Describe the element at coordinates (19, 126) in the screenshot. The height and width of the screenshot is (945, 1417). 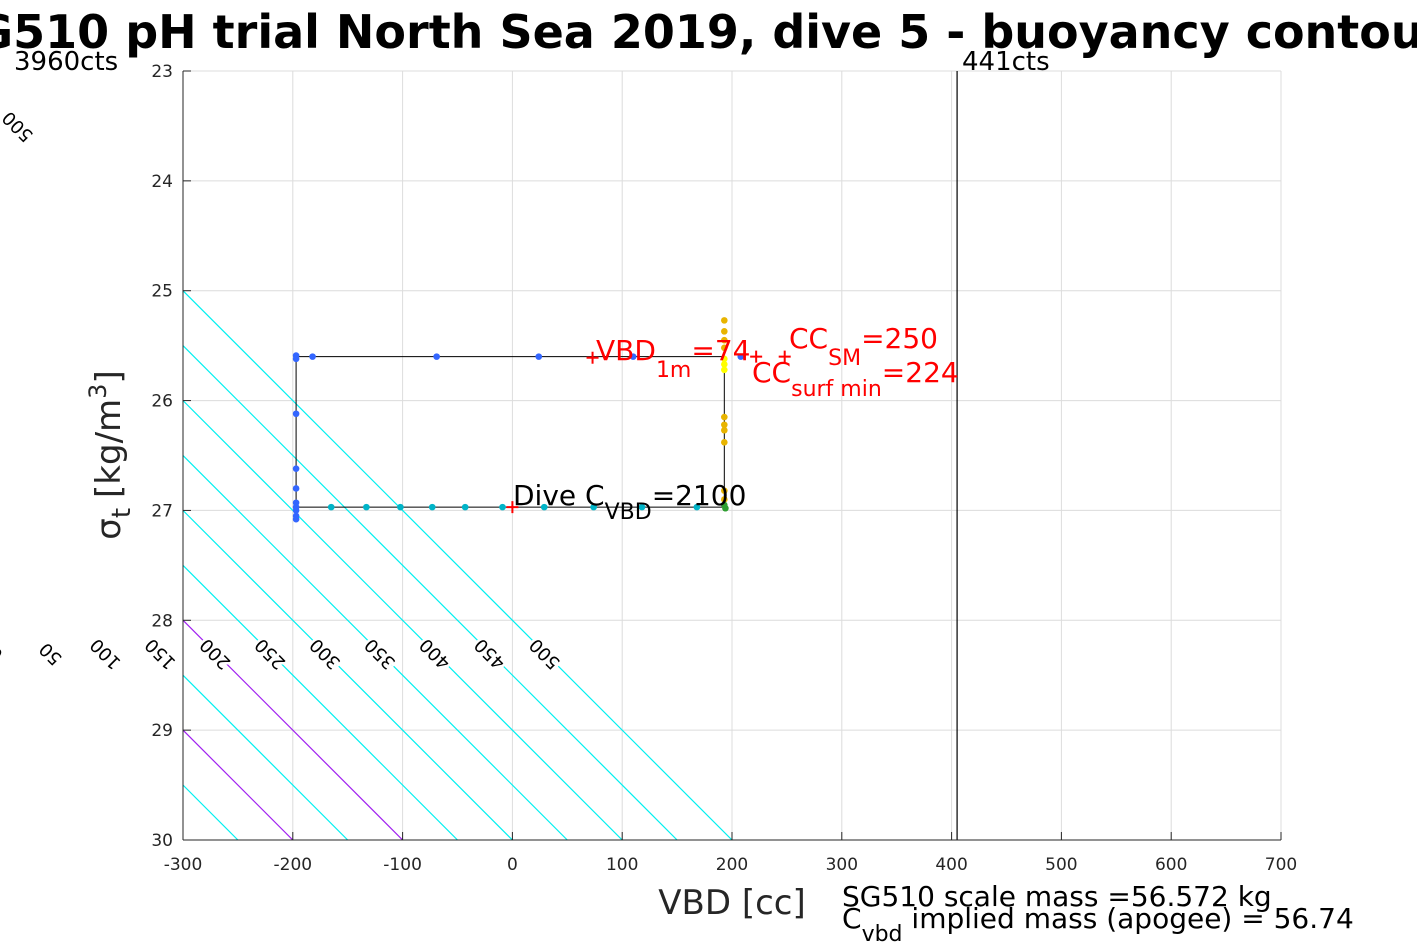
I see `contour-label-top-500: 500` at that location.